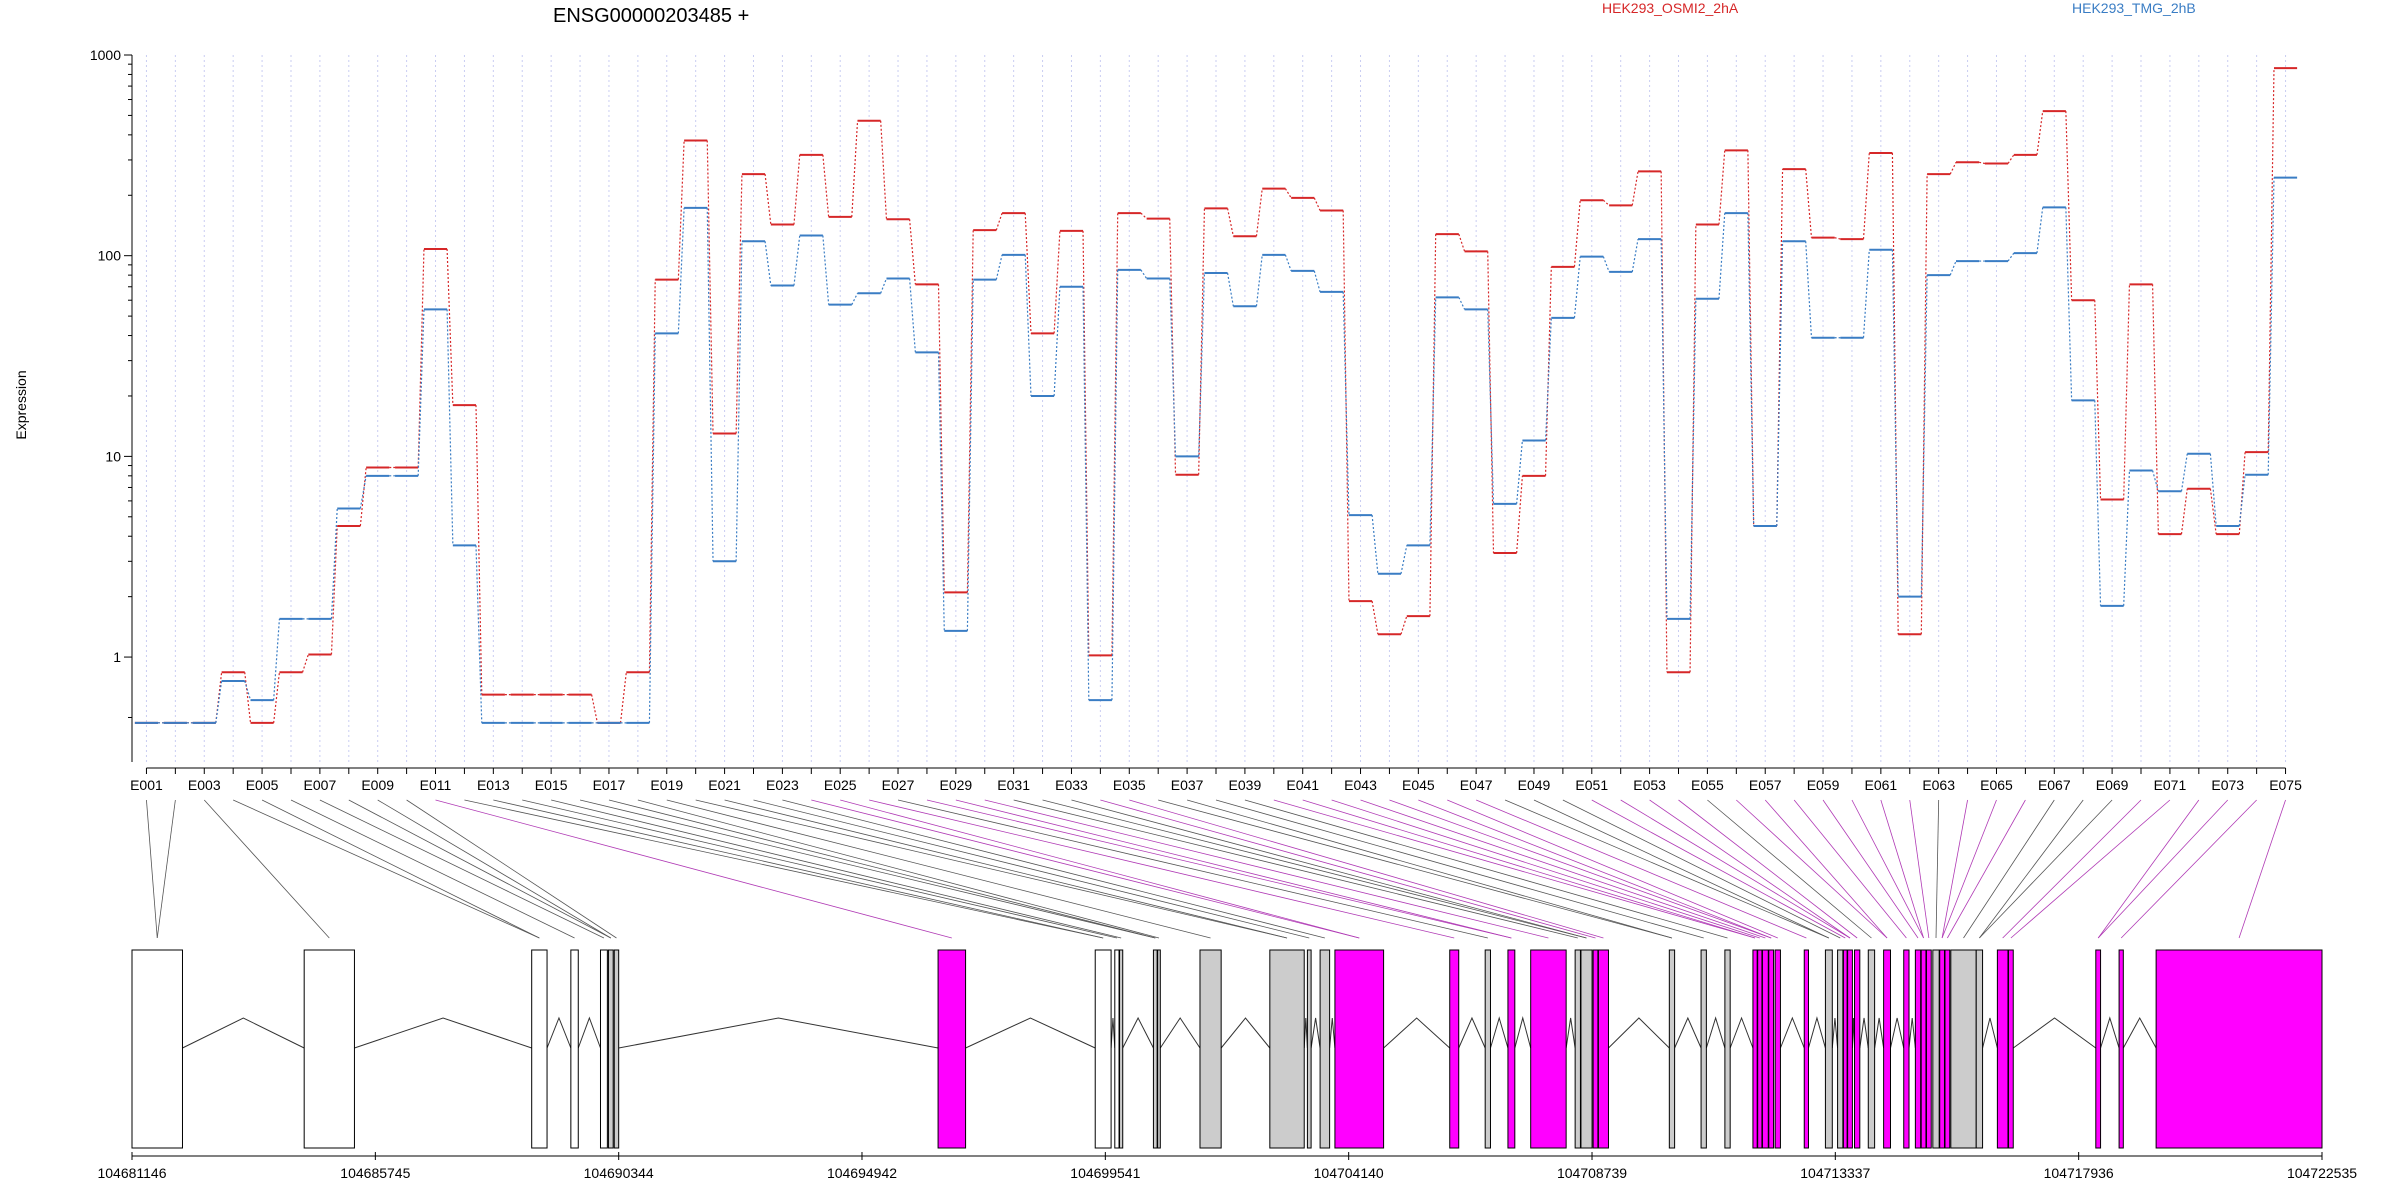  I want to click on x-tick-label: E067, so click(2054, 785).